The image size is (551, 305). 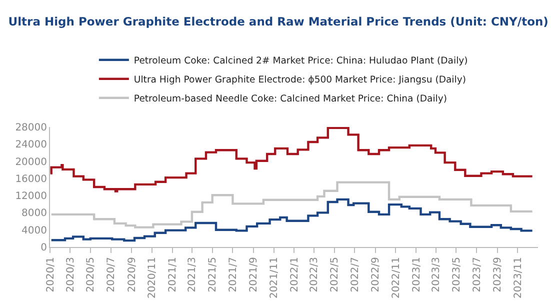 I want to click on x-tick-label: 2020/11, so click(x=152, y=278).